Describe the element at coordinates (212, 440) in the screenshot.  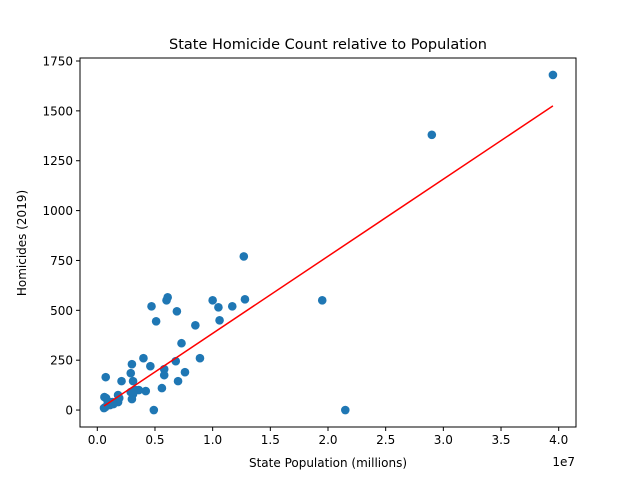
I see `x-tick-label: 1.0` at that location.